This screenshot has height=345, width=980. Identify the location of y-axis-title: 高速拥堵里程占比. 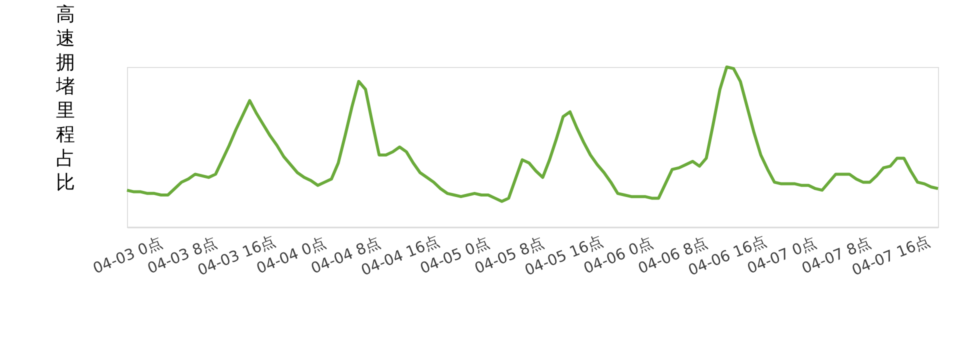
(65, 99).